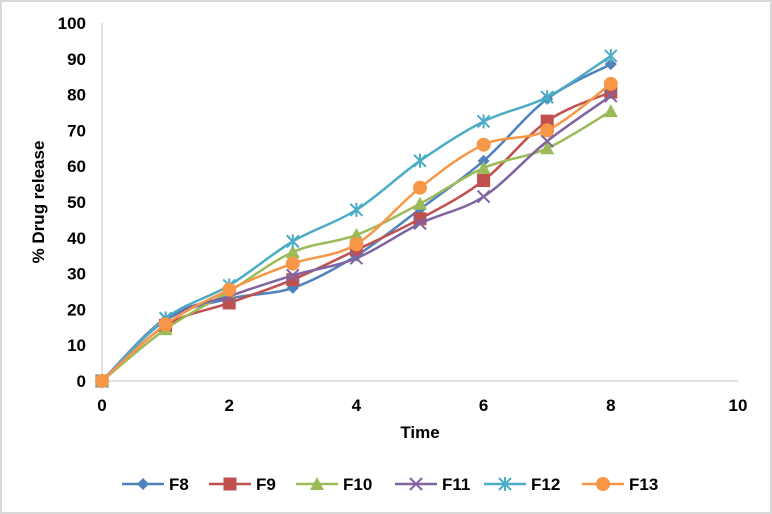  I want to click on x-tick-label: 6, so click(483, 405).